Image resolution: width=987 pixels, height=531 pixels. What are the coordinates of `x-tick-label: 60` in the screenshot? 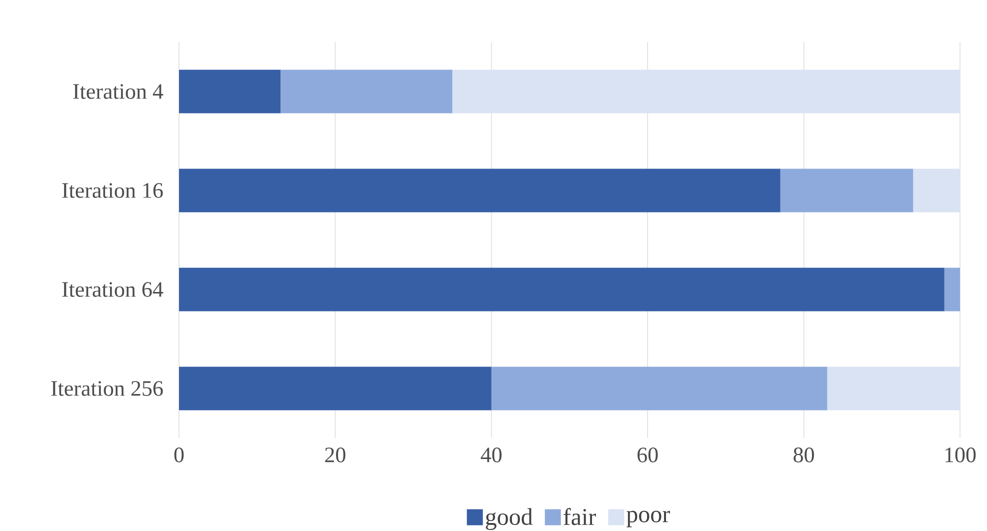 It's located at (648, 455).